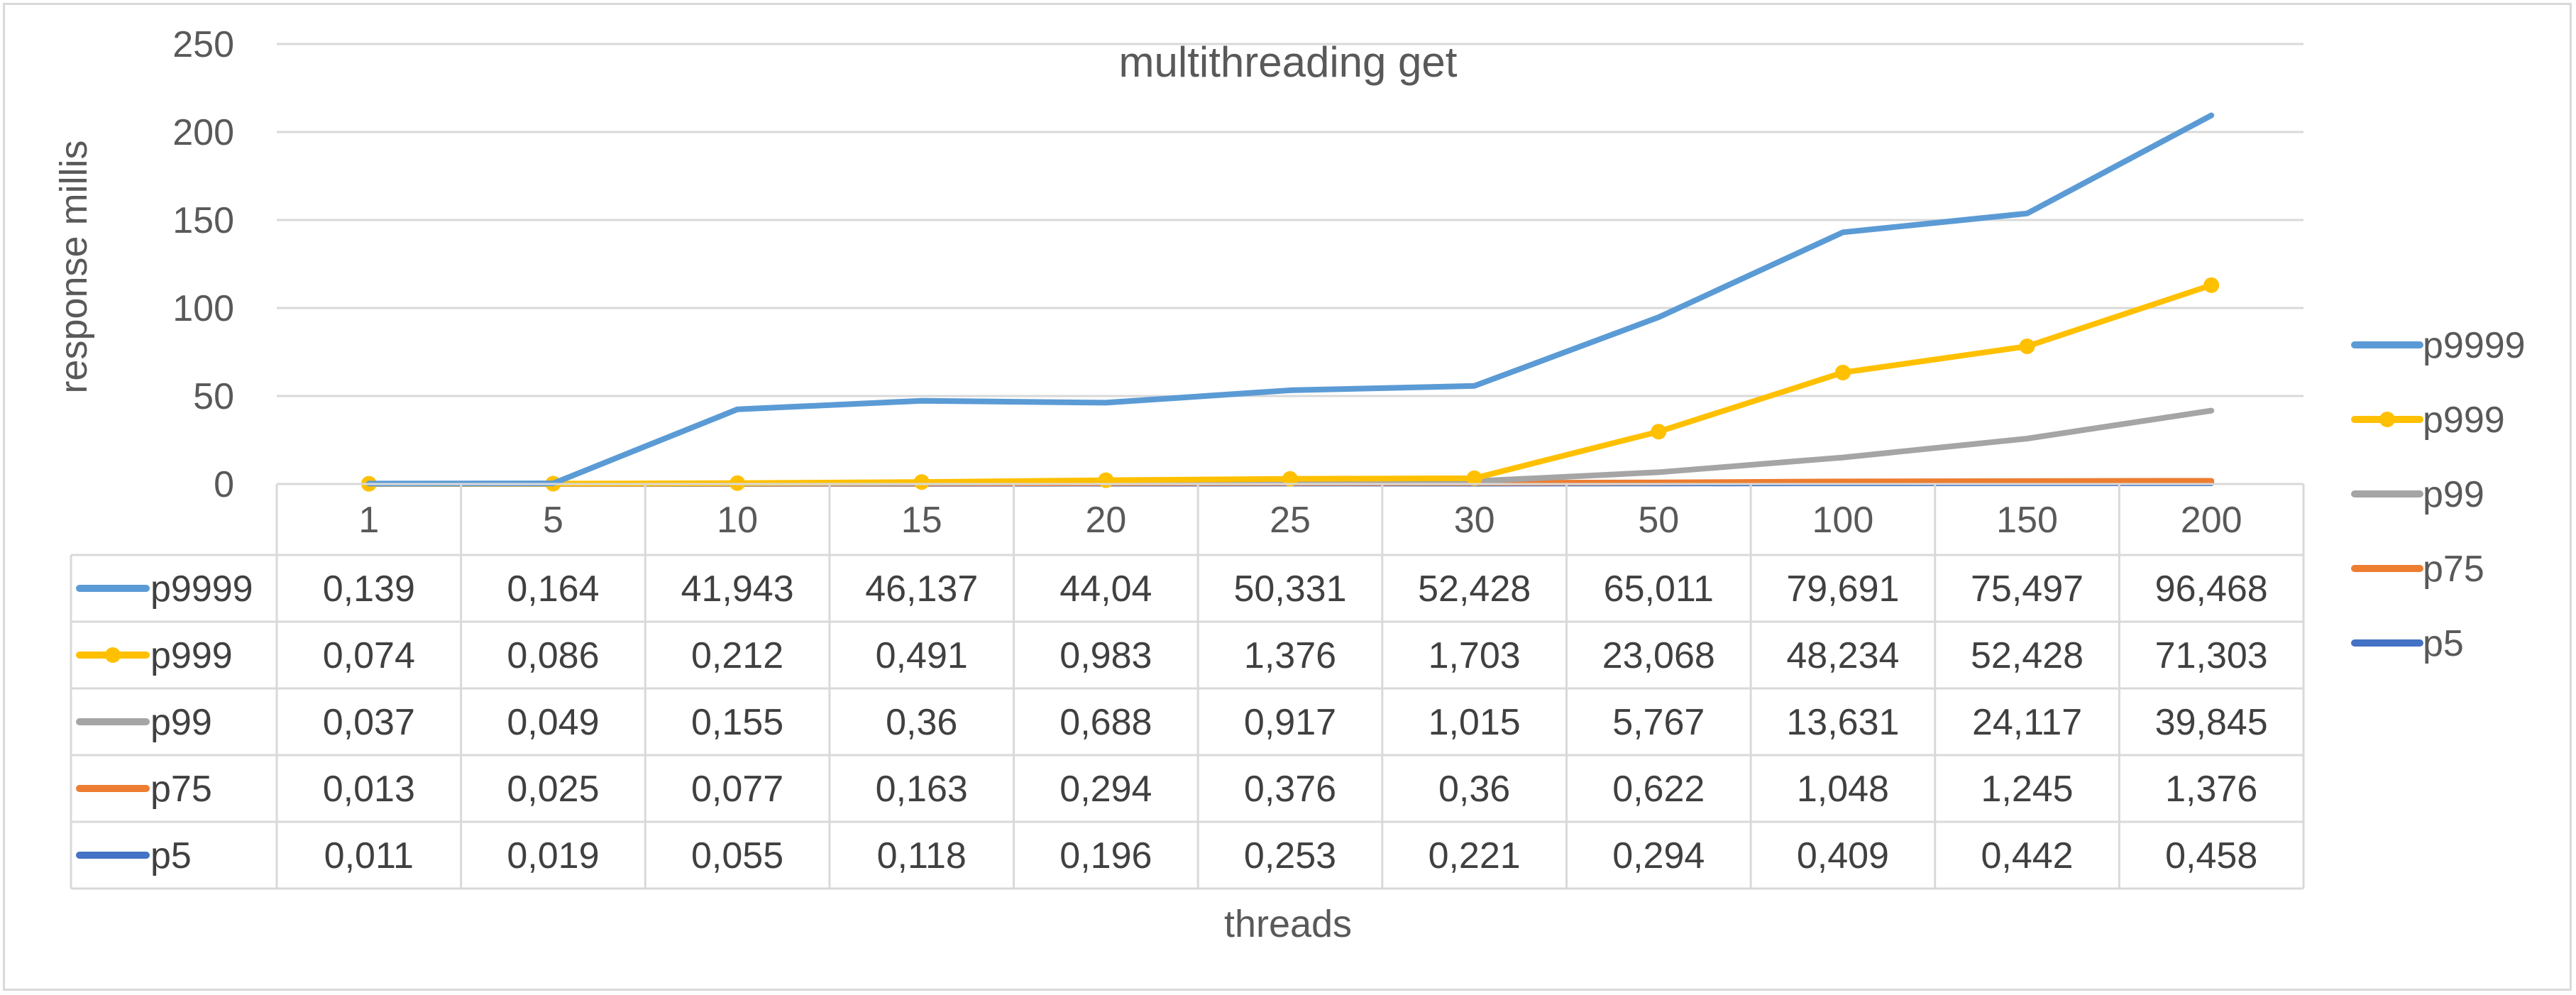 Image resolution: width=2576 pixels, height=995 pixels. I want to click on table-cell: 0,139, so click(369, 589).